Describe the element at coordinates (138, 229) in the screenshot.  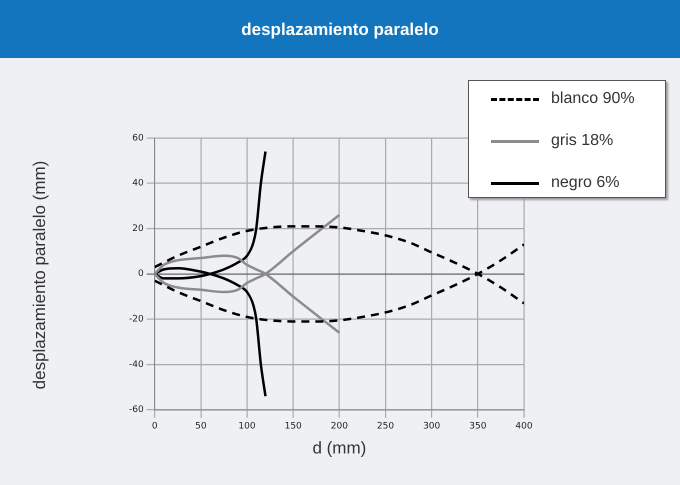
I see `y-tick-label: 20` at that location.